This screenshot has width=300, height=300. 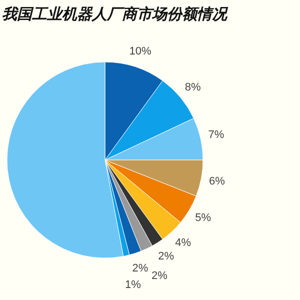 What do you see at coordinates (216, 135) in the screenshot?
I see `data-label: 7%` at bounding box center [216, 135].